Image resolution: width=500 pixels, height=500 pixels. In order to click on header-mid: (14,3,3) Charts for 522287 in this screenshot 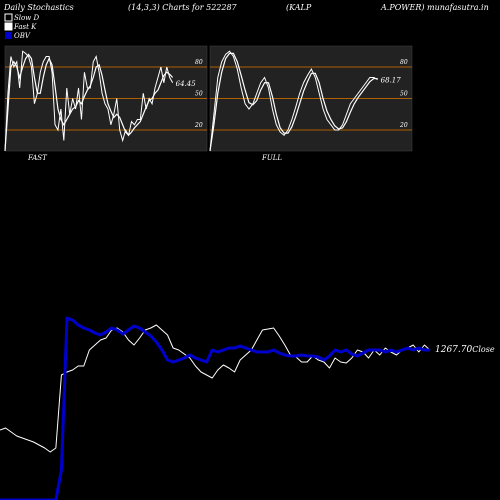, I will do `click(183, 7)`.